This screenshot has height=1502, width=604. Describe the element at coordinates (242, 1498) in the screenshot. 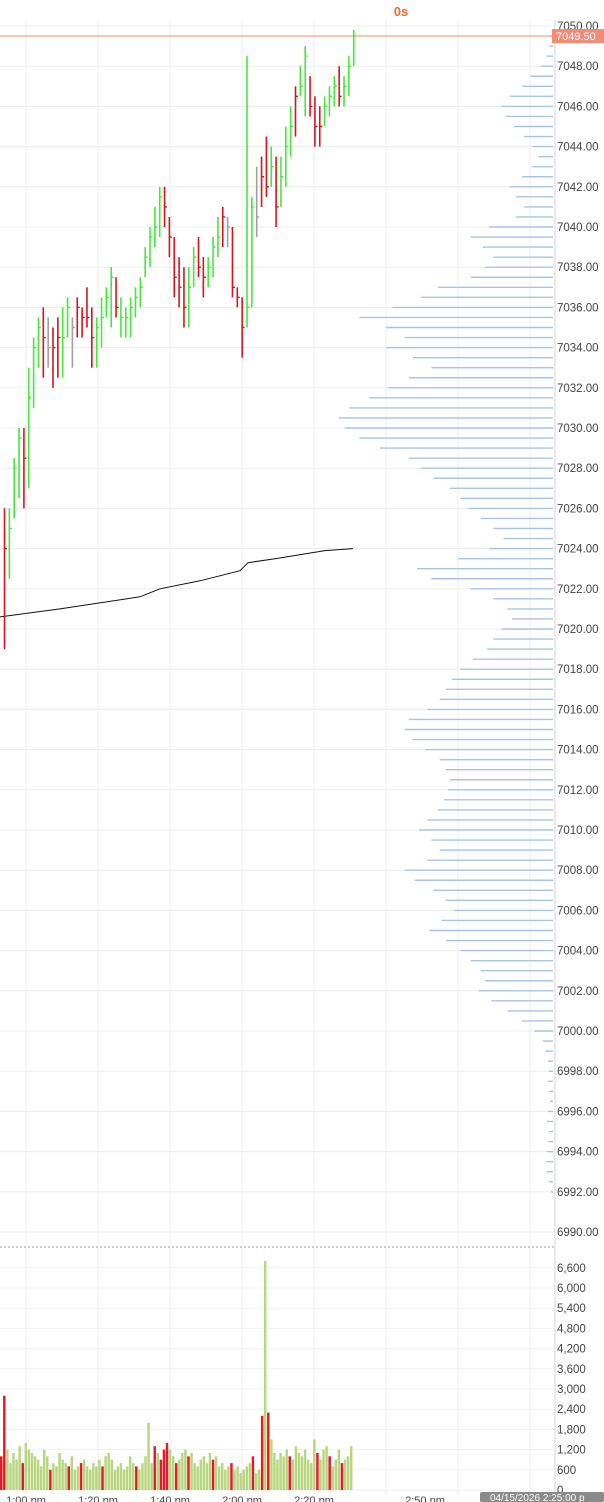

I see `time-tick-label: 2:00 pm` at that location.